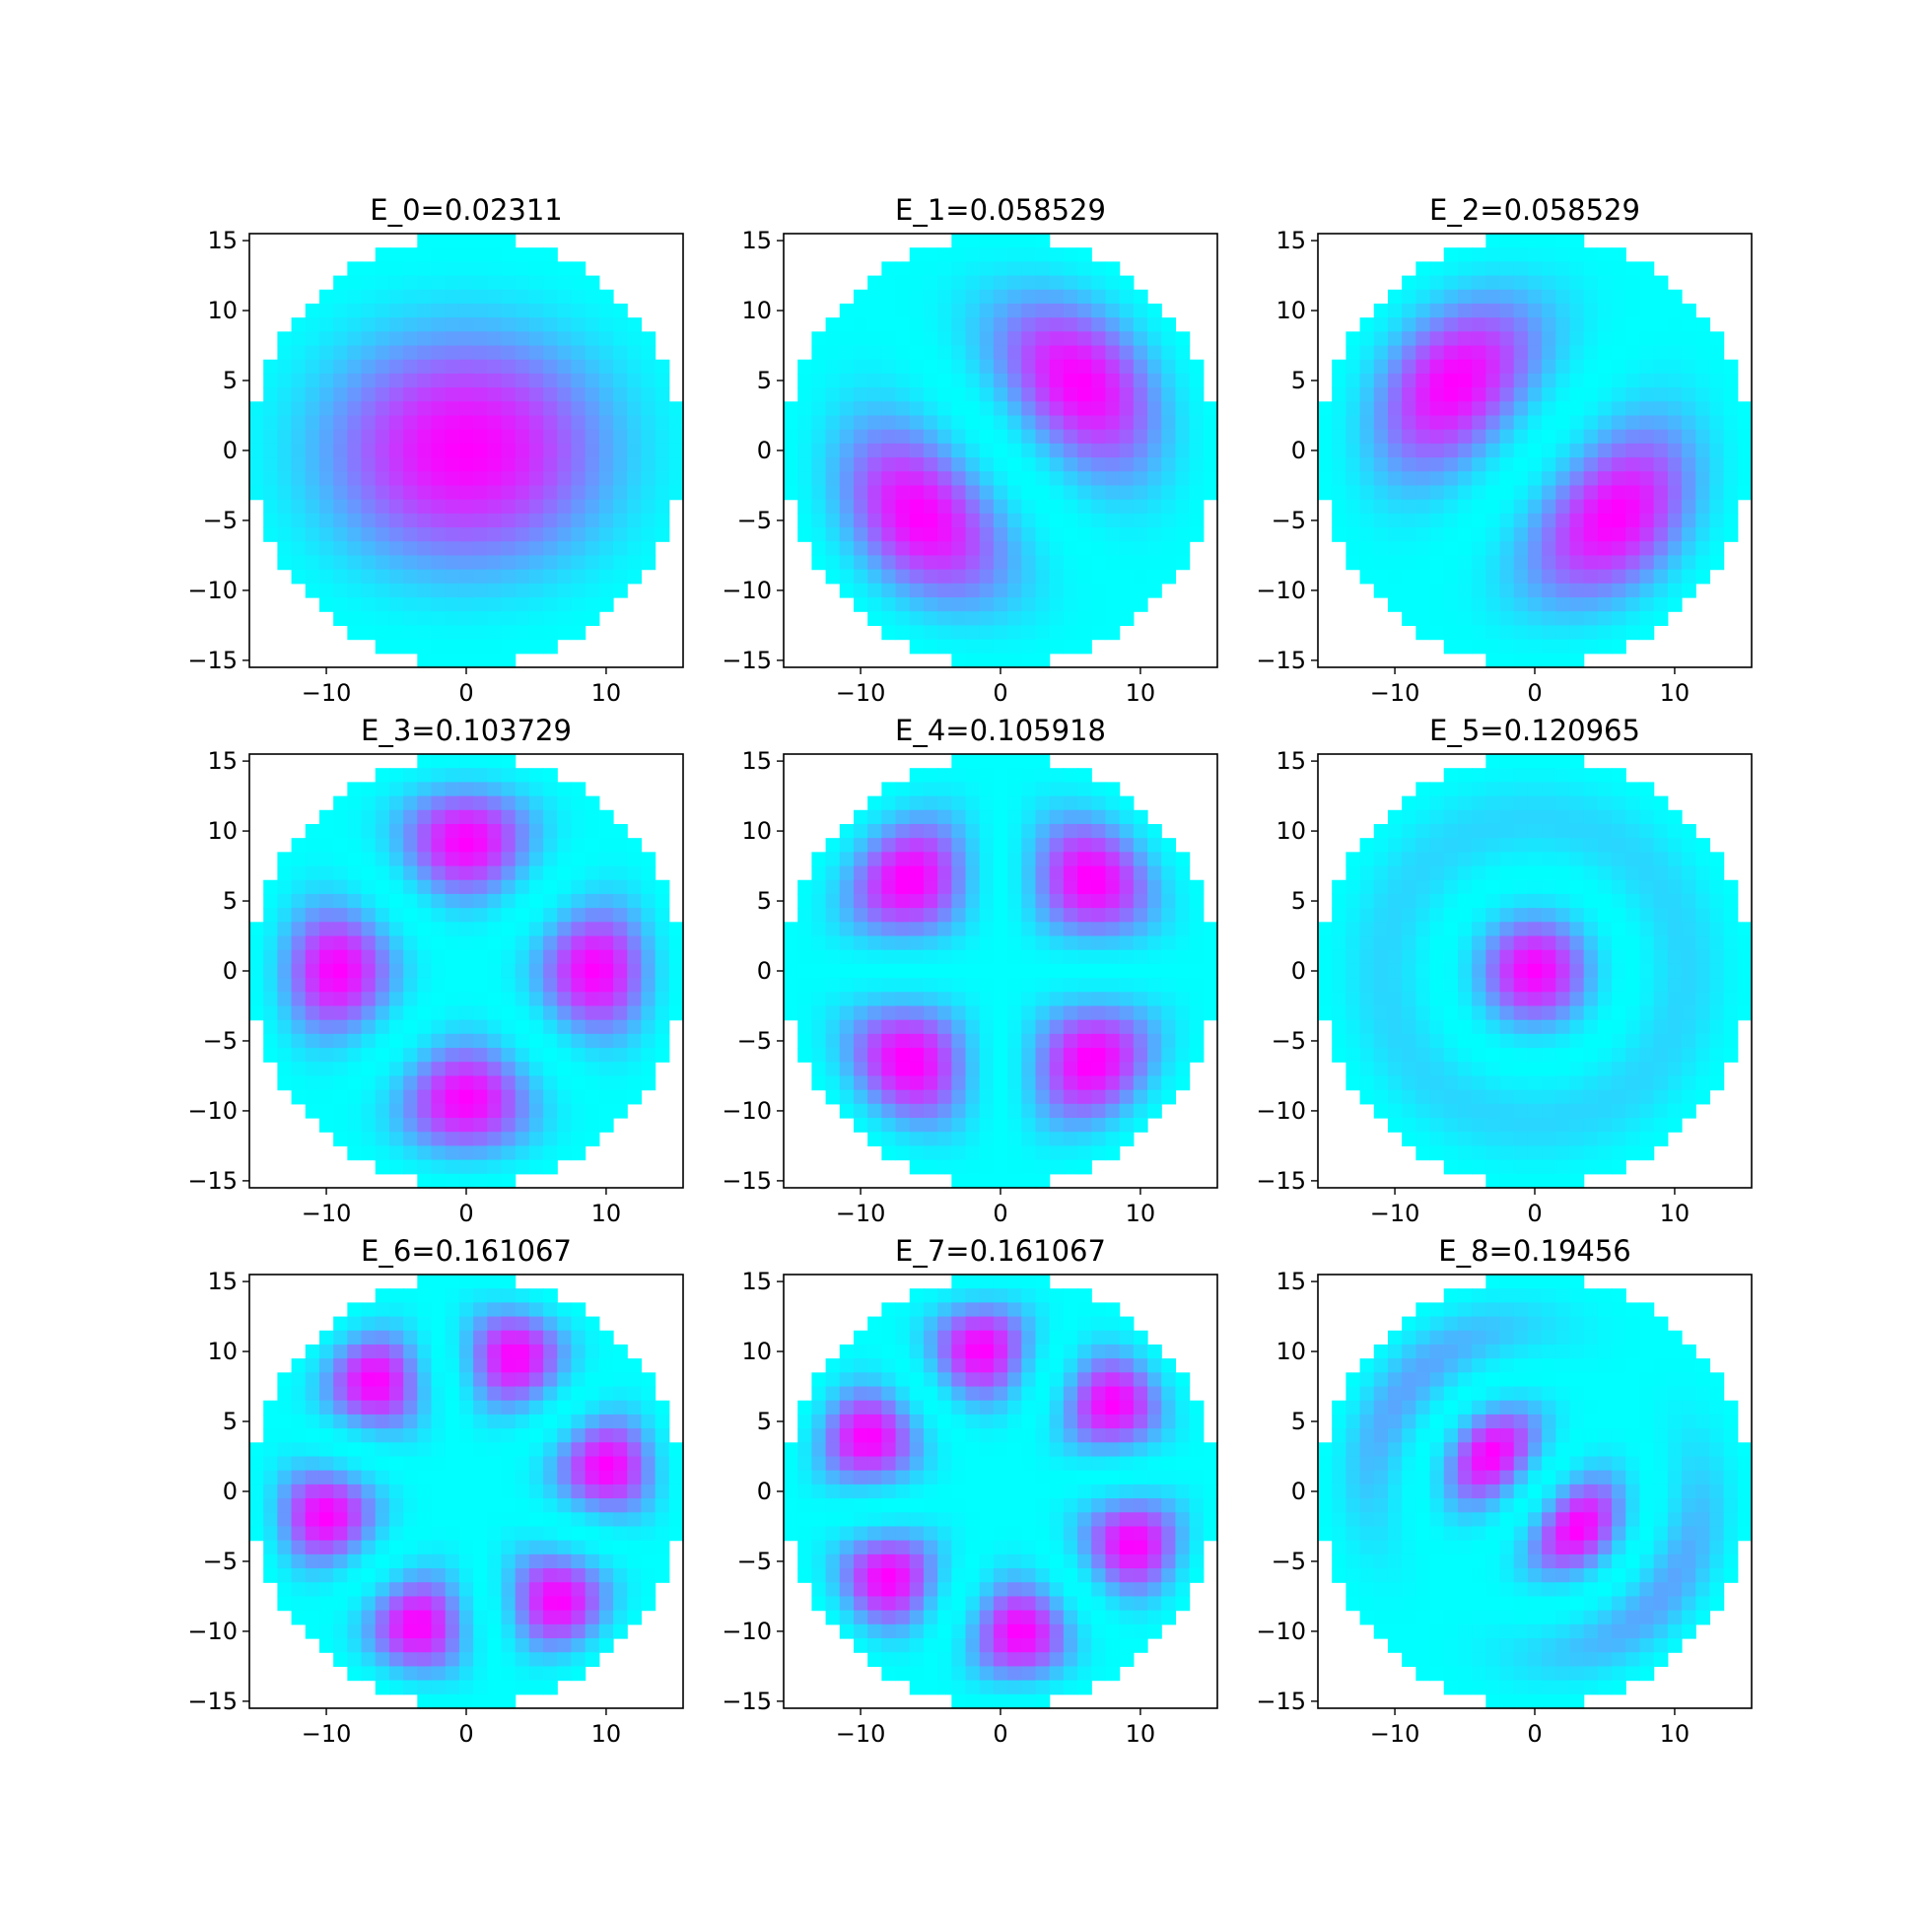  What do you see at coordinates (755, 521) in the screenshot?
I see `y-tick-label: −5` at bounding box center [755, 521].